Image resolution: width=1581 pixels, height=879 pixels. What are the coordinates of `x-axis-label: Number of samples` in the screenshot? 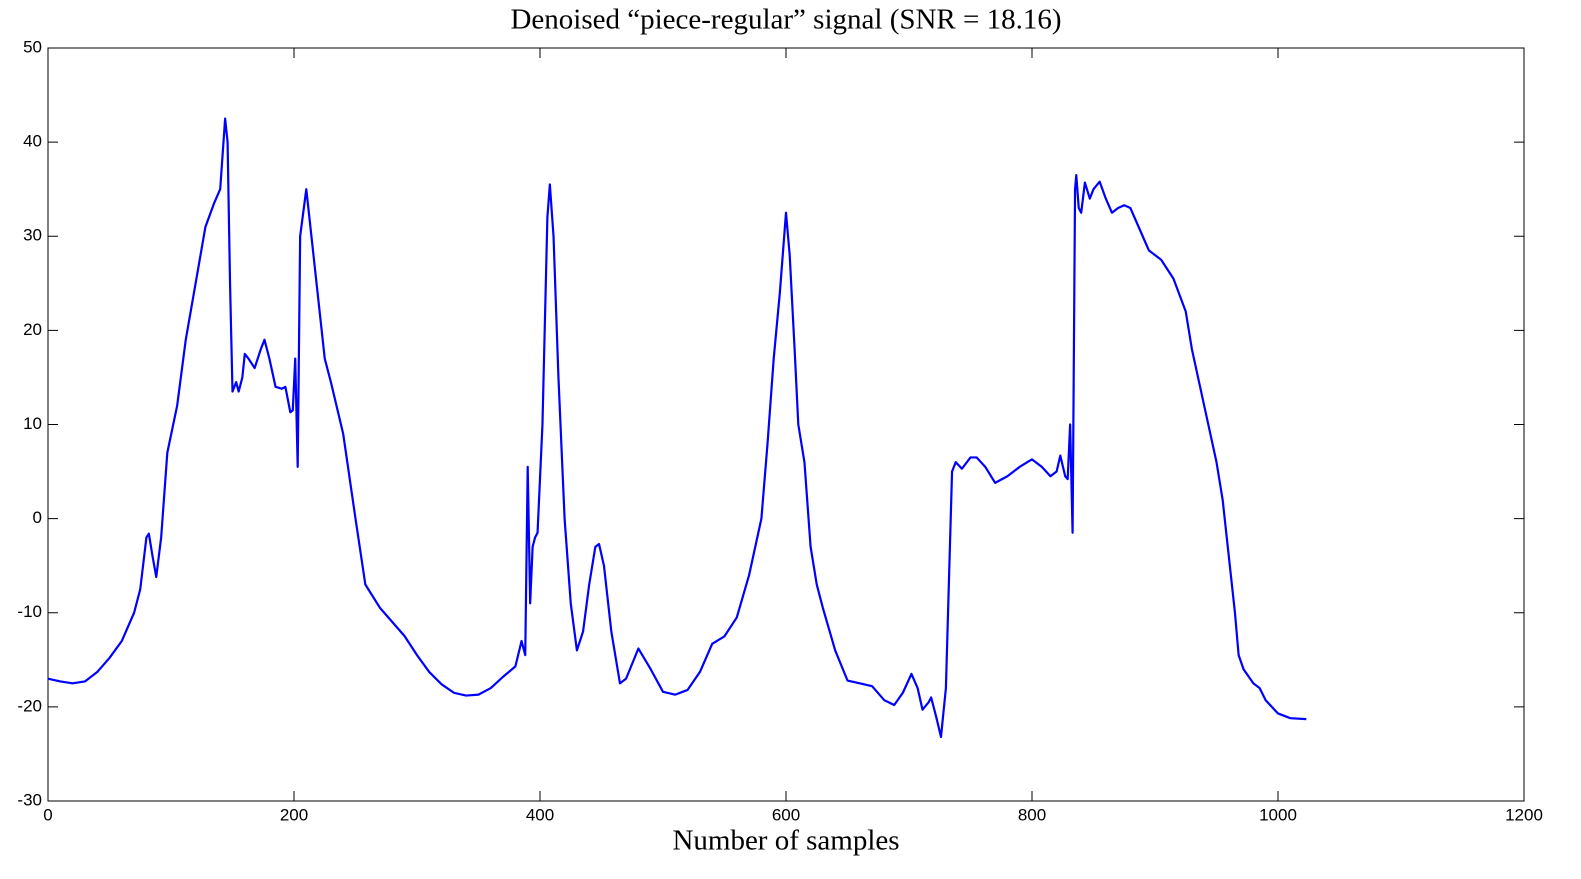 It's located at (785, 841).